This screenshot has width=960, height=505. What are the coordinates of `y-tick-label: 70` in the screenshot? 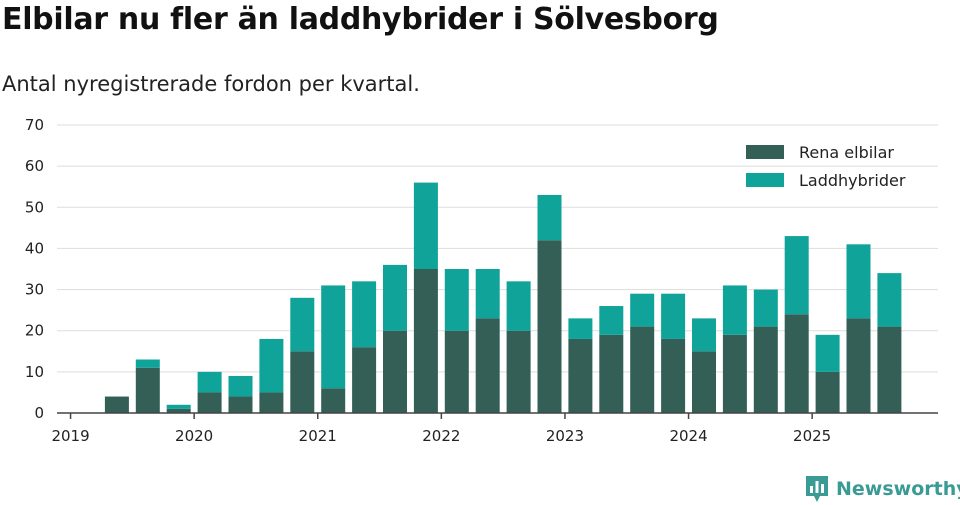 It's located at (34, 125).